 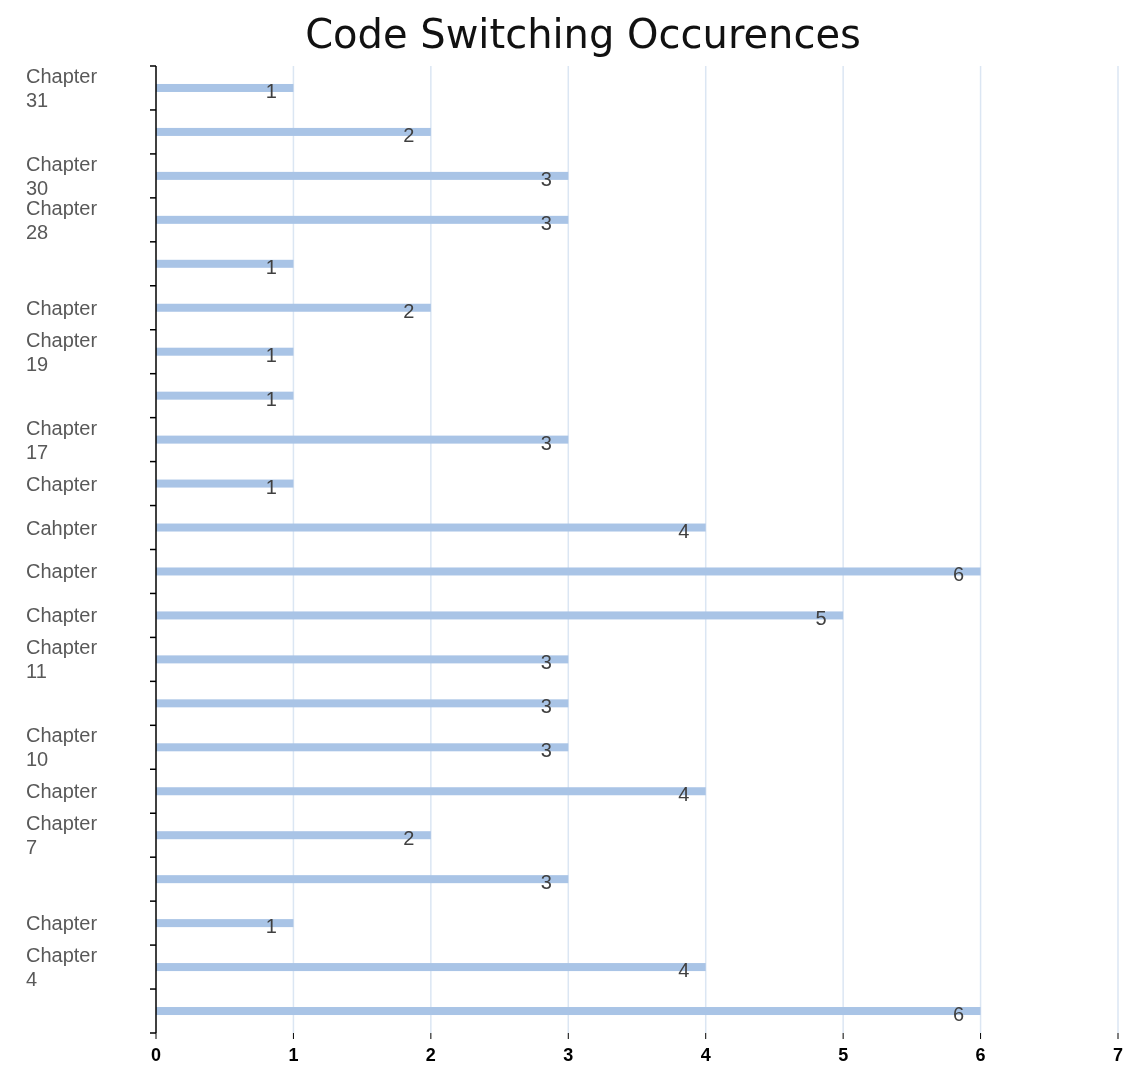 I want to click on y-tick-label: Chapter 11, so click(x=62, y=659).